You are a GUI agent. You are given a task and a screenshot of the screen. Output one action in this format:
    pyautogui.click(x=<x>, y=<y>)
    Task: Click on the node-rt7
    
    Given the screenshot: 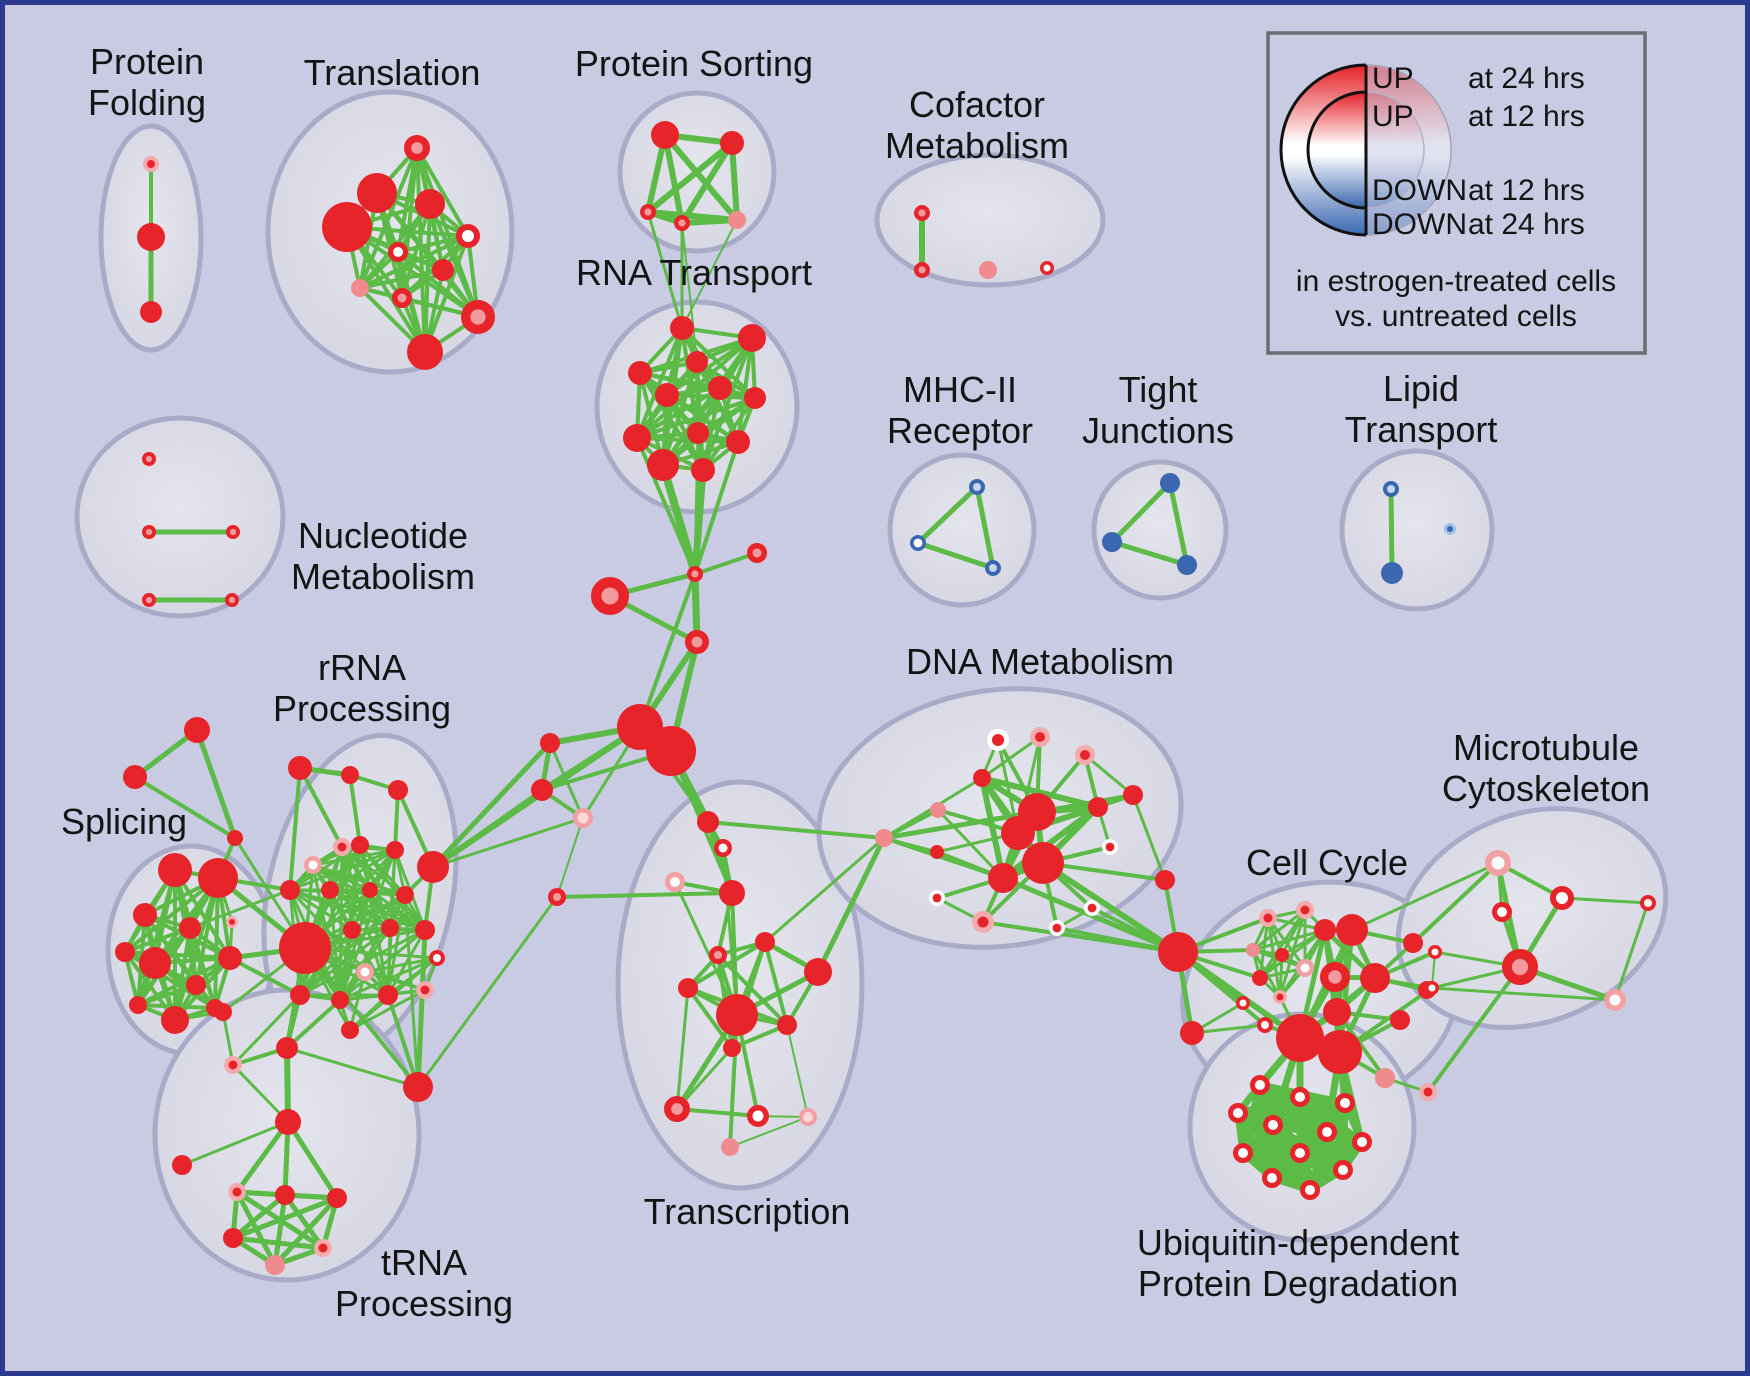 What is the action you would take?
    pyautogui.click(x=755, y=398)
    